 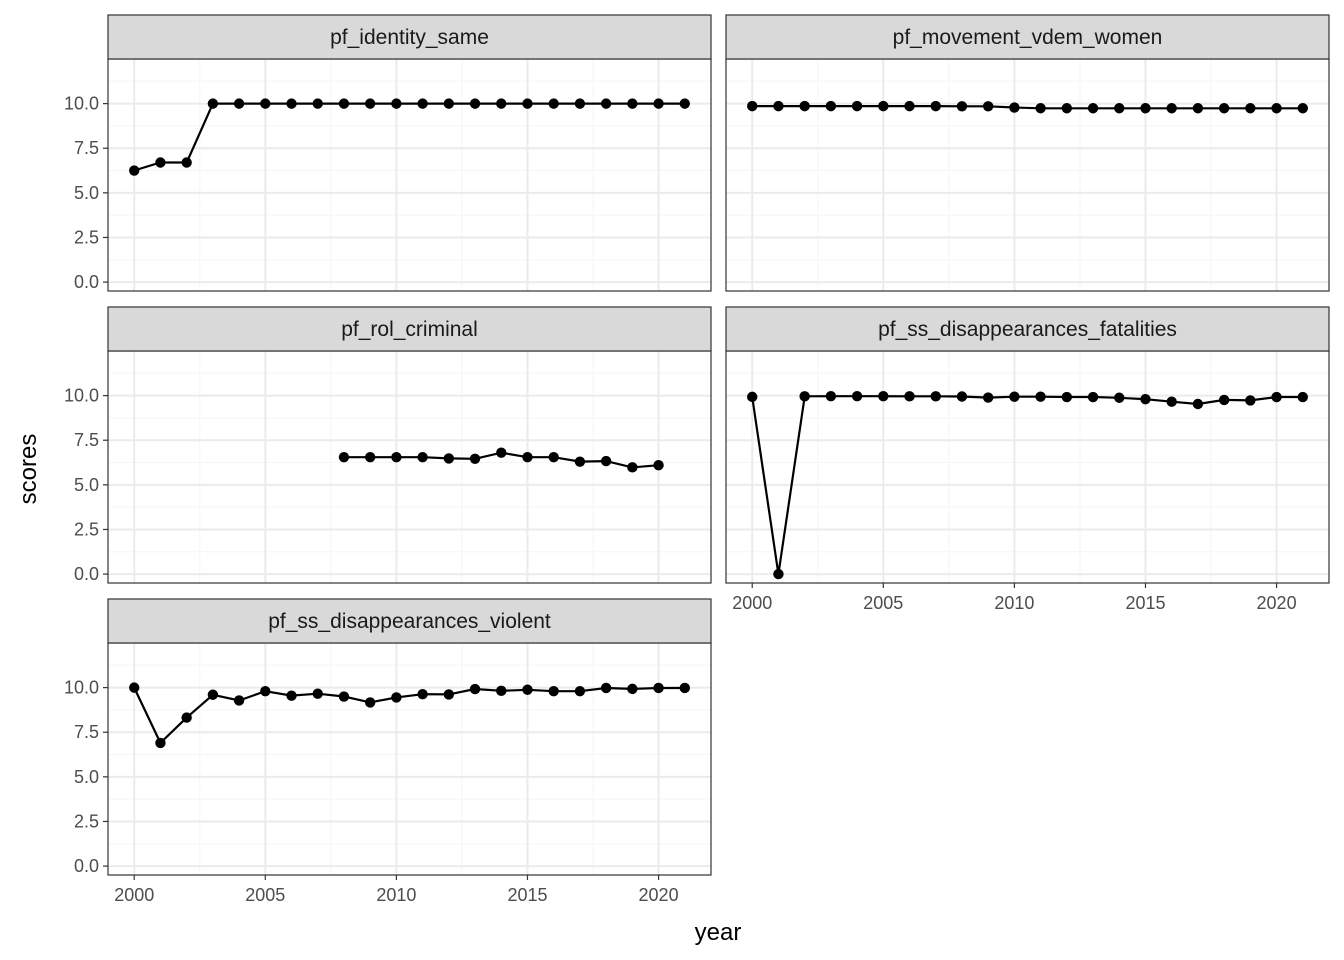 I want to click on x-tick-label: 2020, so click(x=659, y=895).